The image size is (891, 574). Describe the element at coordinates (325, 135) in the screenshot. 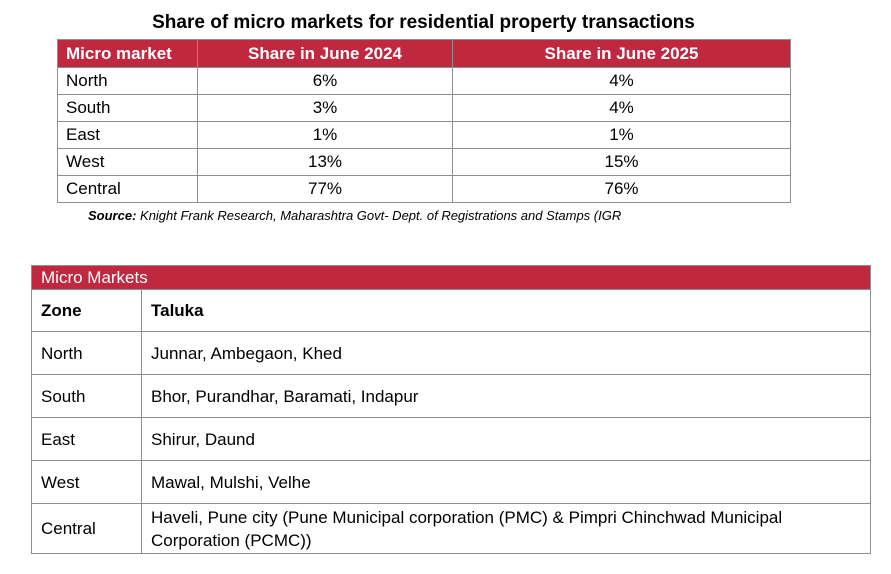

I see `share-2024-cell: 1%` at that location.